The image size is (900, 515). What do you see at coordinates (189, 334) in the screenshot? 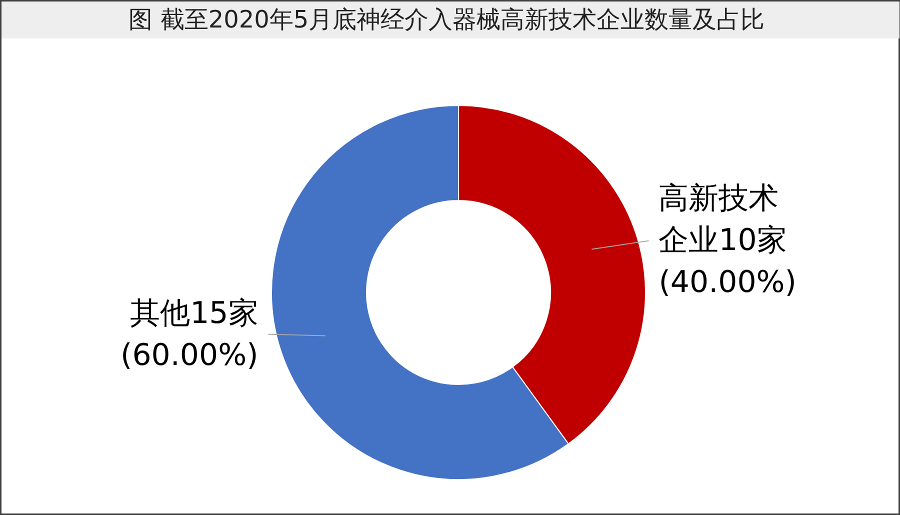
I see `slice-label: 其他15家 (60.00%)` at bounding box center [189, 334].